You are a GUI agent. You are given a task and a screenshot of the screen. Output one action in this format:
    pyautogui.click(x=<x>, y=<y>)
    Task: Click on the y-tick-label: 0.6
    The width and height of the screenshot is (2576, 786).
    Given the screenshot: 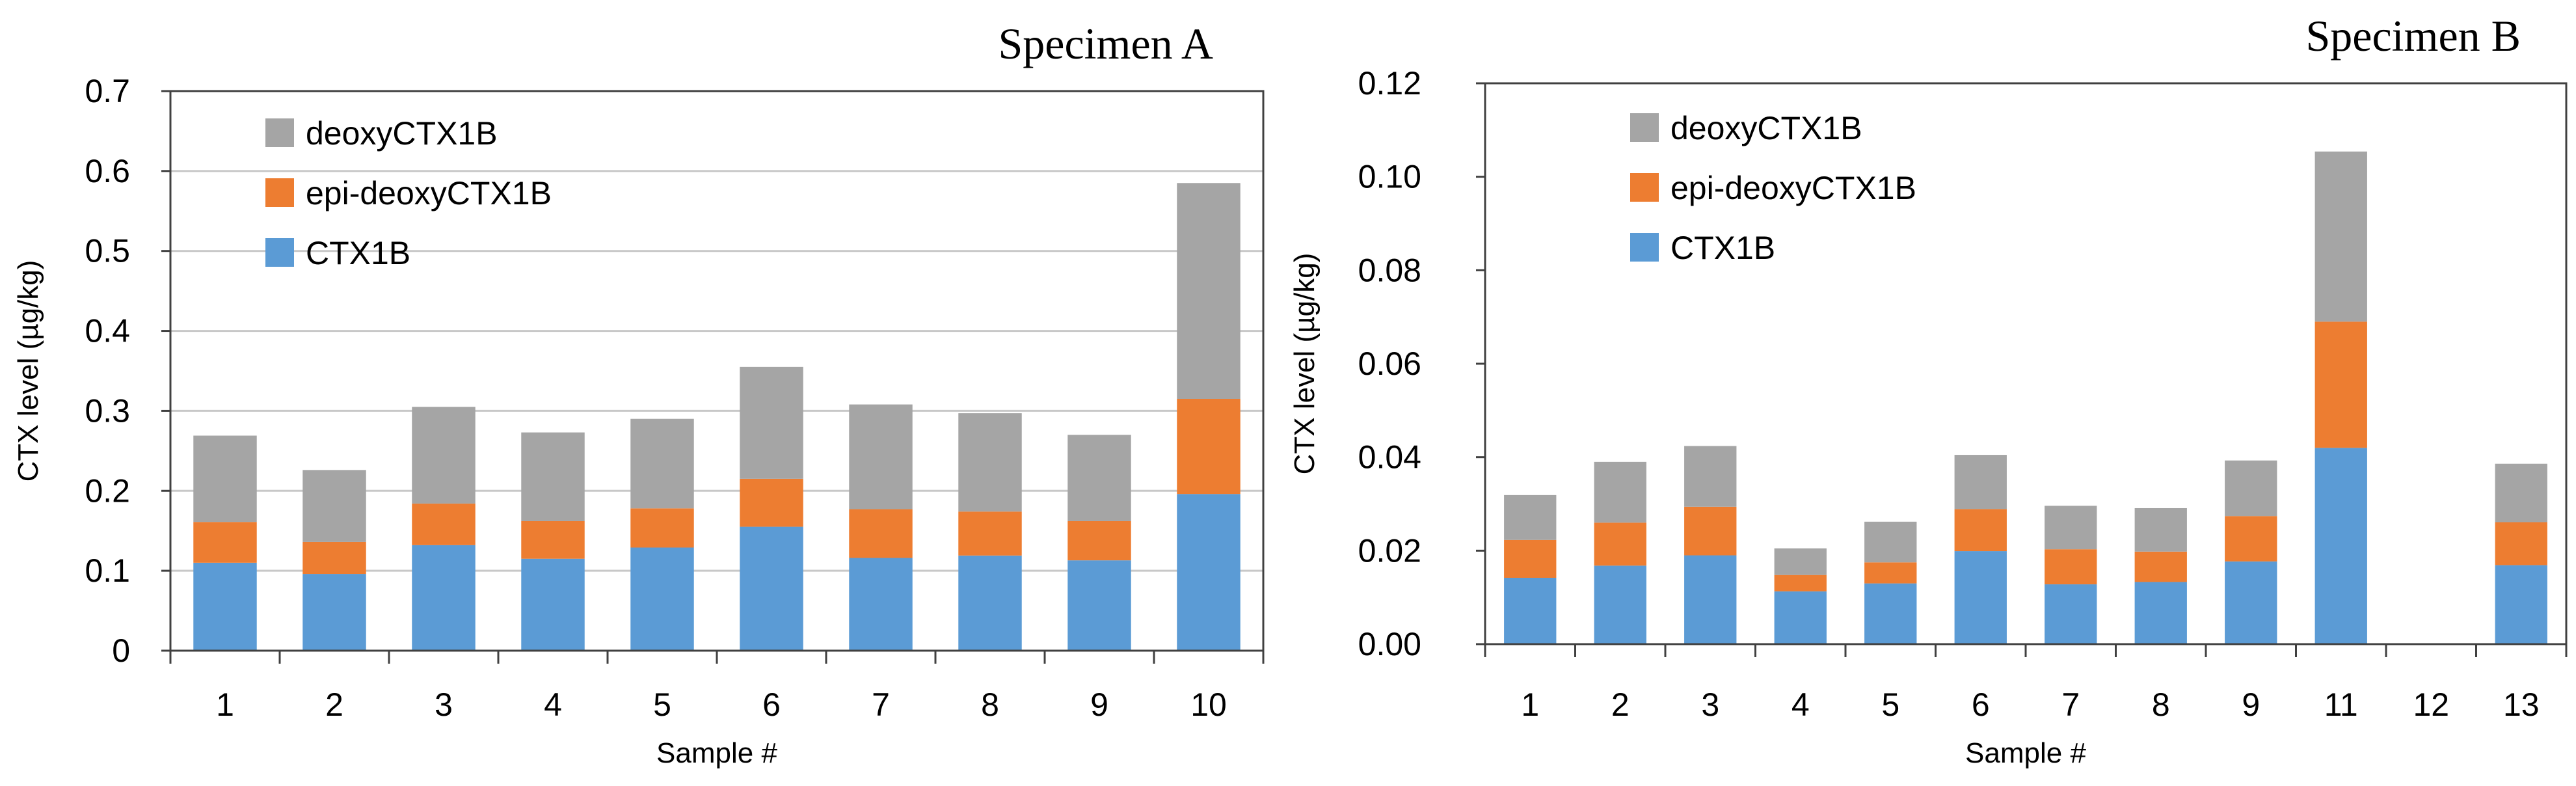 What is the action you would take?
    pyautogui.click(x=107, y=171)
    